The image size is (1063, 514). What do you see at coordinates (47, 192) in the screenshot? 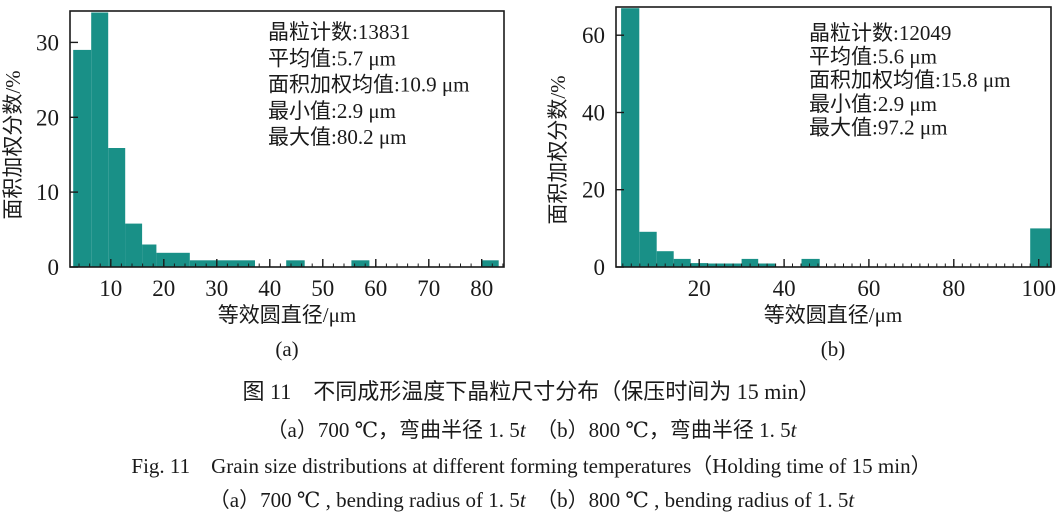
I see `y-tick-label: 10` at bounding box center [47, 192].